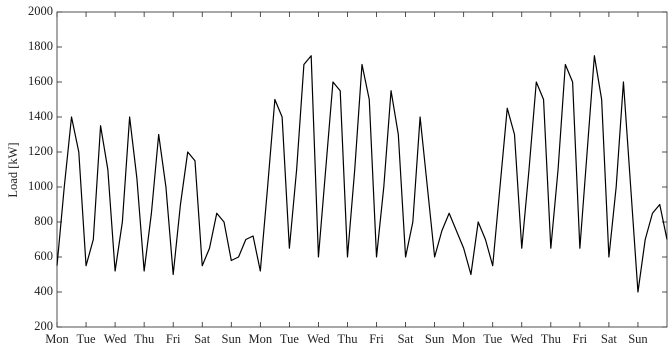  I want to click on y-tick-label: 2000, so click(40, 11).